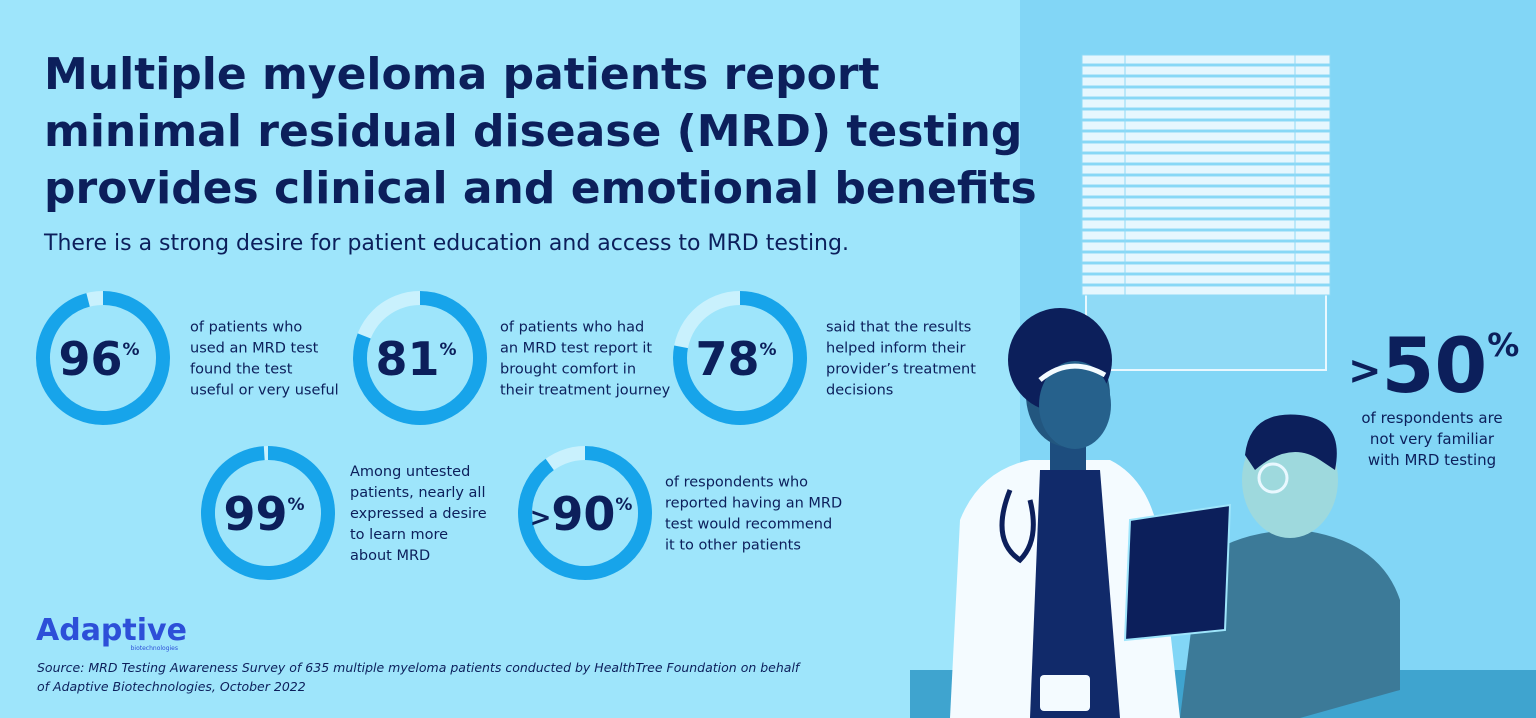  I want to click on stethoscope, so click(1017, 526).